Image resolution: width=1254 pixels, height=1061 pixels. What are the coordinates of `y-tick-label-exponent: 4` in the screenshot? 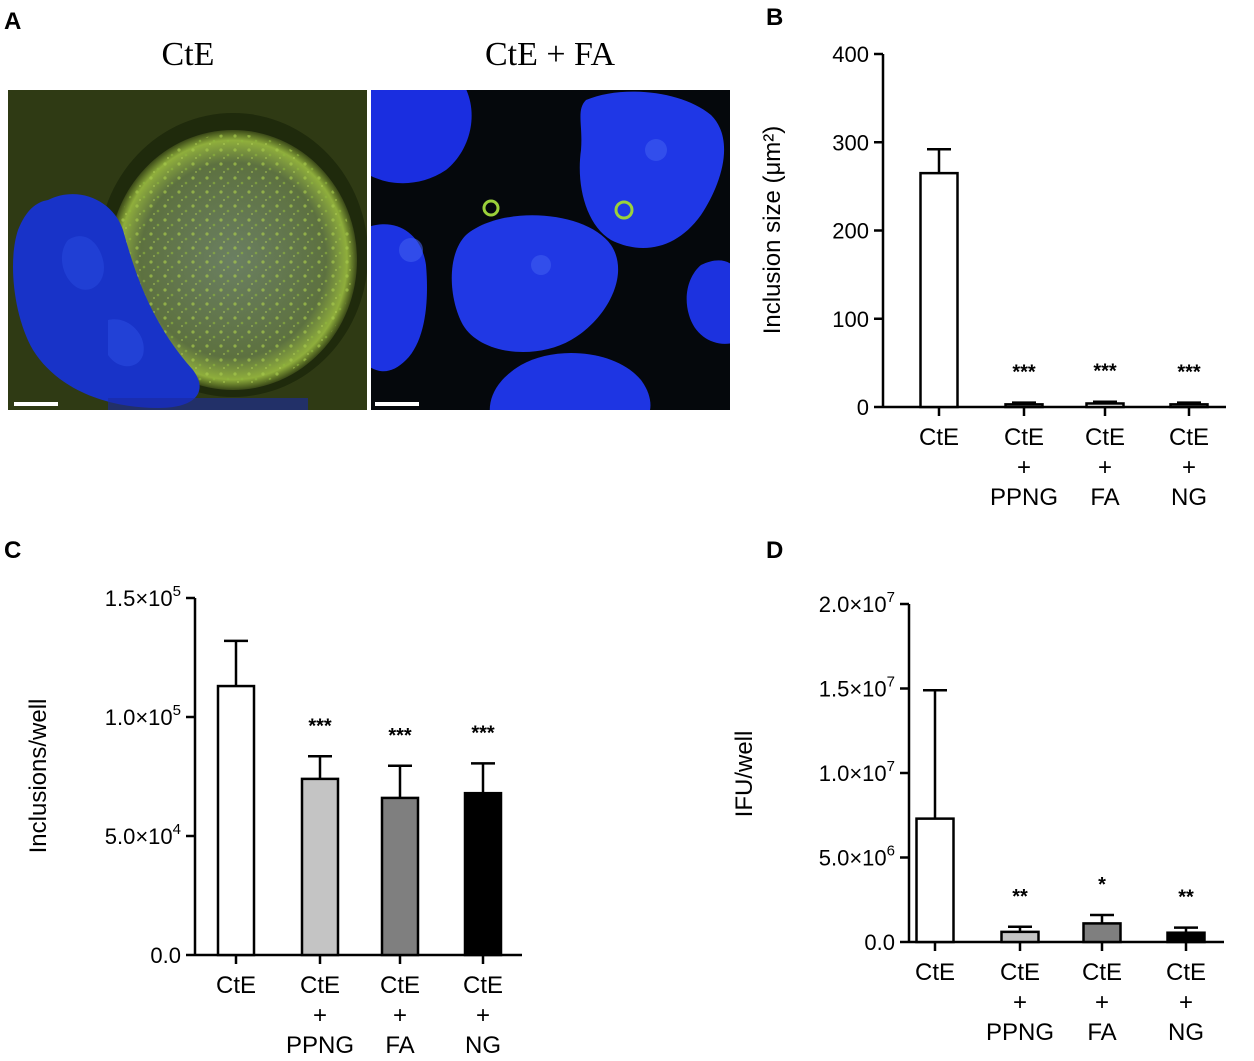 It's located at (177, 829).